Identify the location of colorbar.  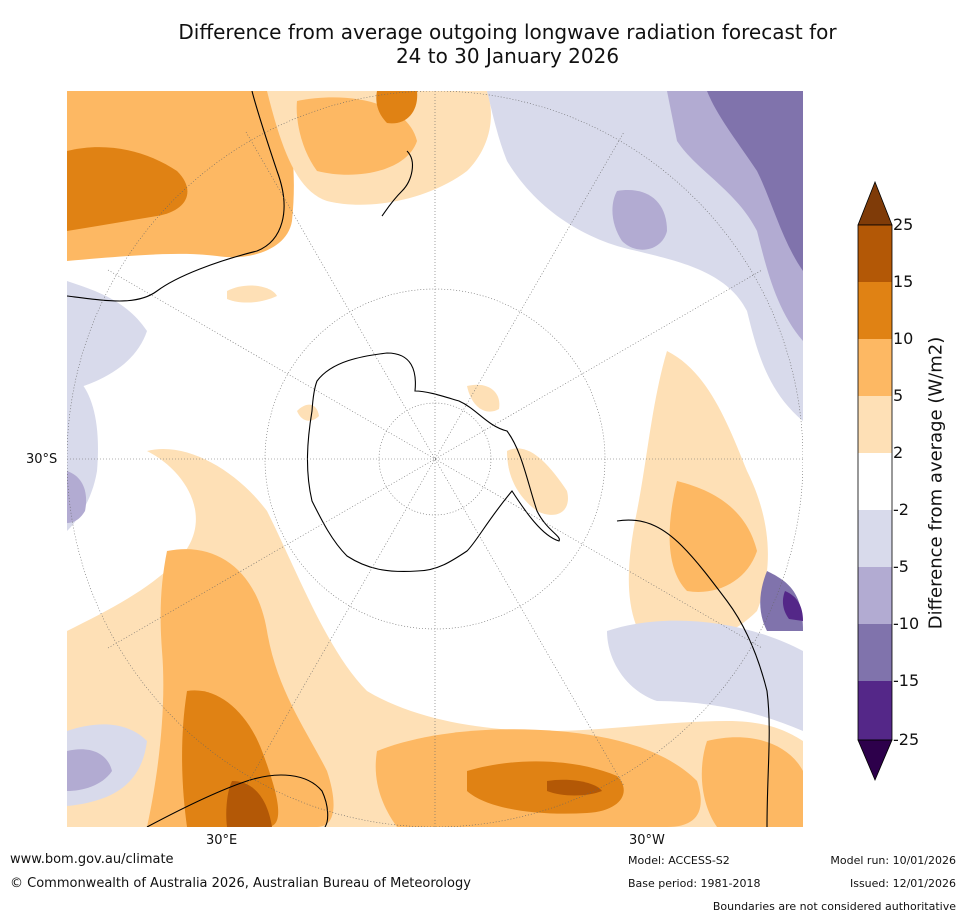
(875, 481).